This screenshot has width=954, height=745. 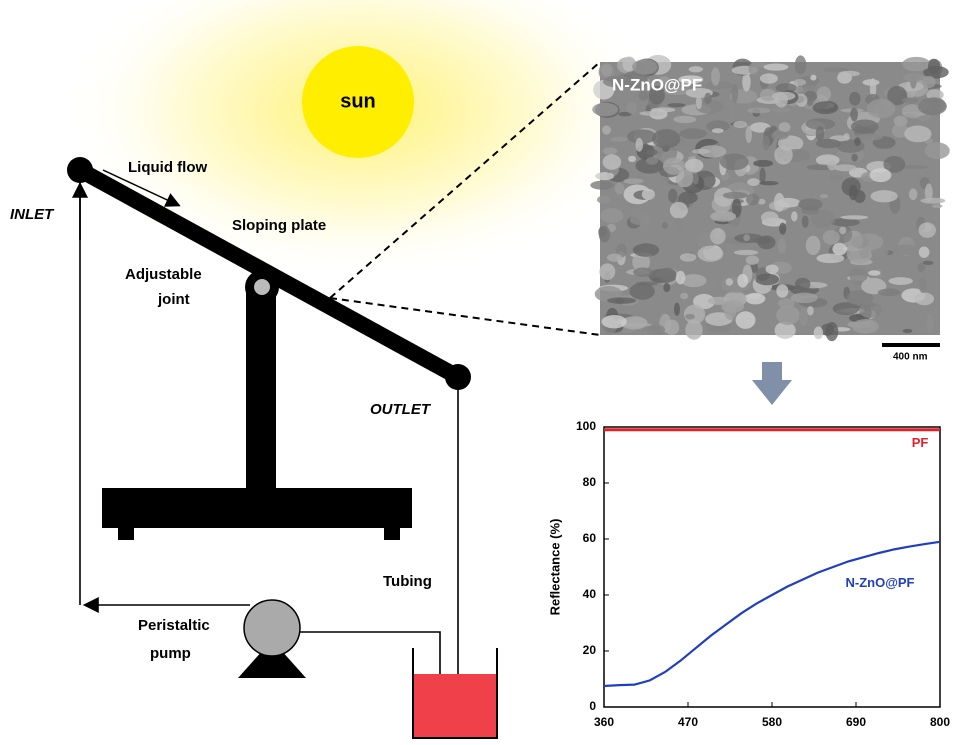 I want to click on flow-arrow, so click(x=141, y=188).